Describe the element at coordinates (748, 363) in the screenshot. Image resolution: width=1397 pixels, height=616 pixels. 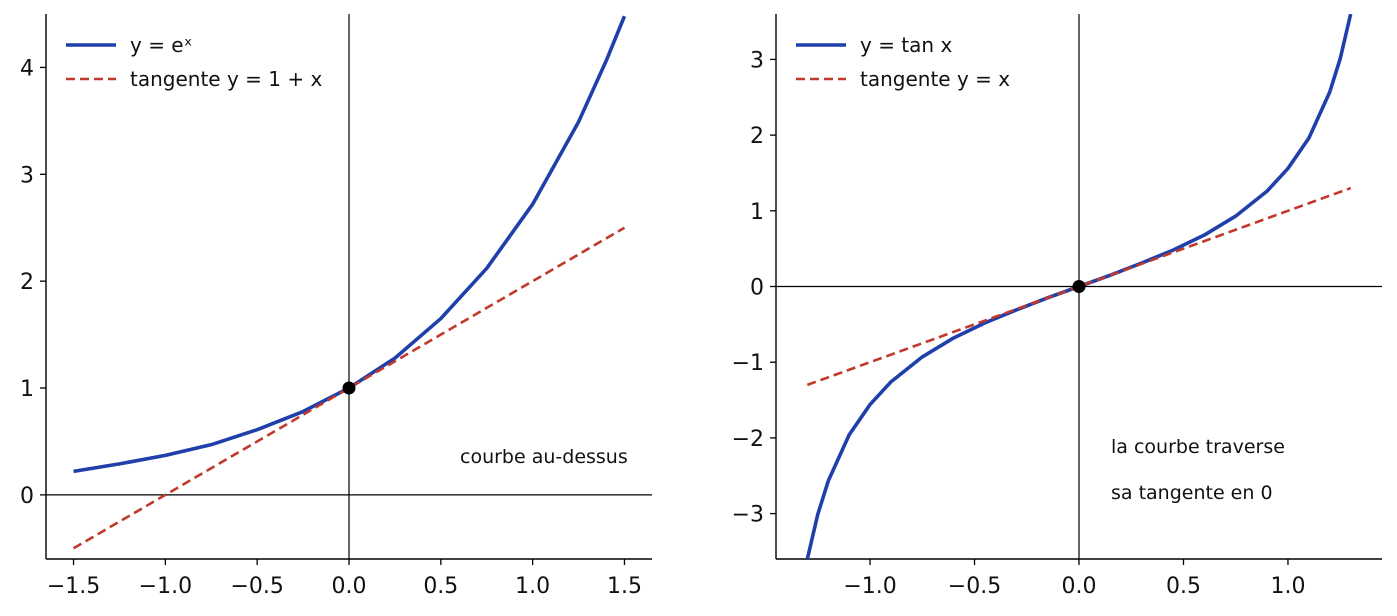
I see `y-tick-label: −1` at that location.